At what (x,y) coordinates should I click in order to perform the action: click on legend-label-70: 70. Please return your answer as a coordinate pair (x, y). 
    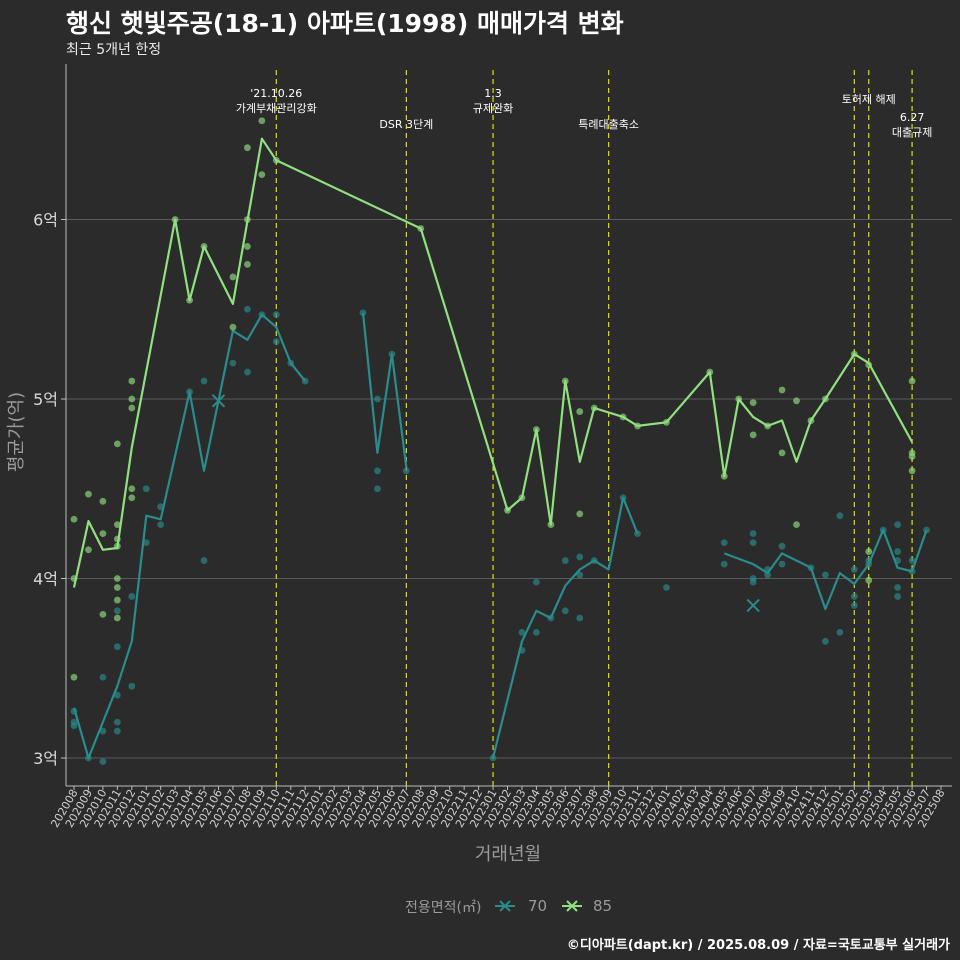
    Looking at the image, I should click on (538, 906).